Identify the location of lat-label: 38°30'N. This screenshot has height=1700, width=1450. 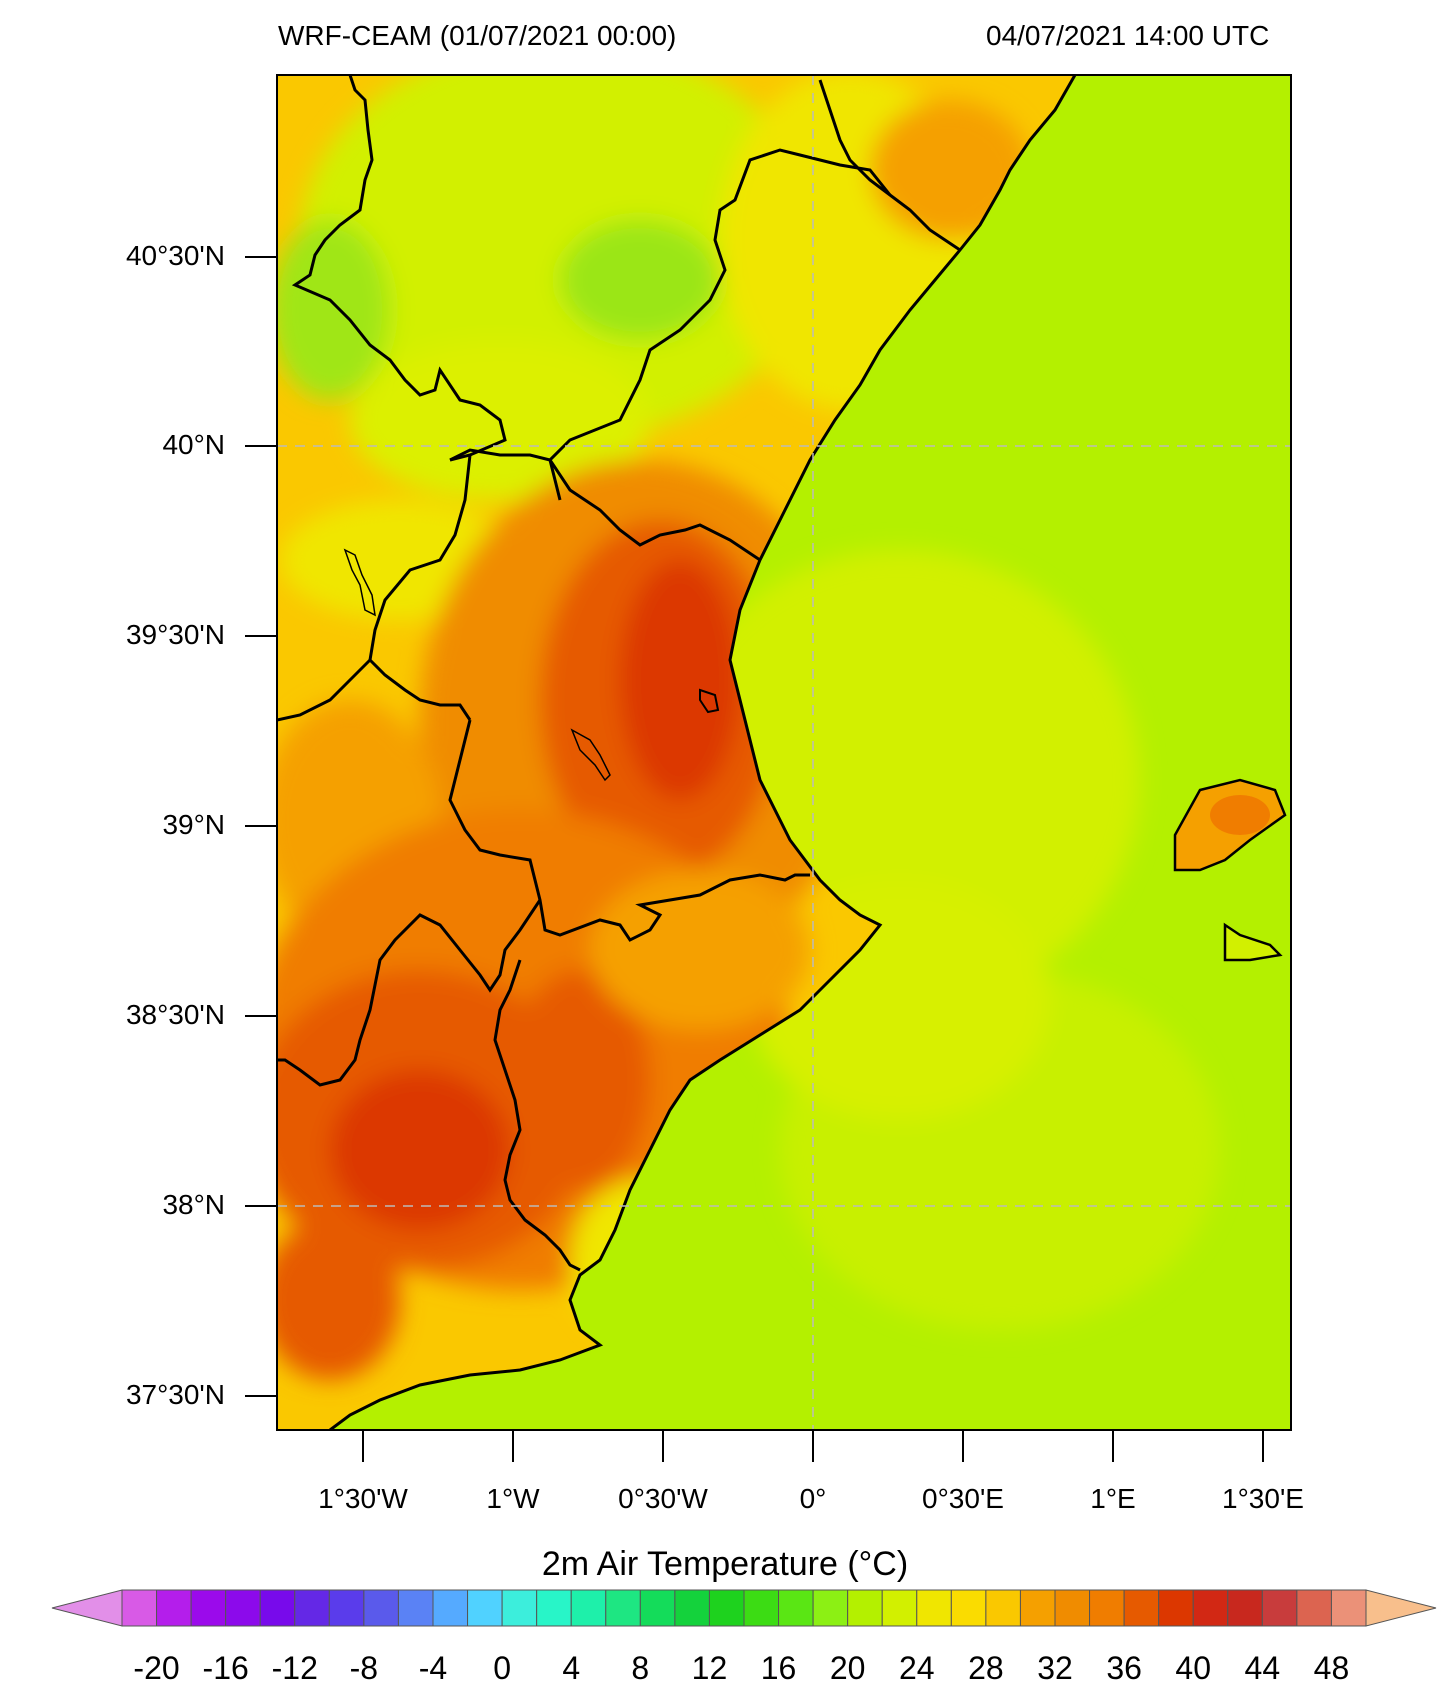
(175, 1014).